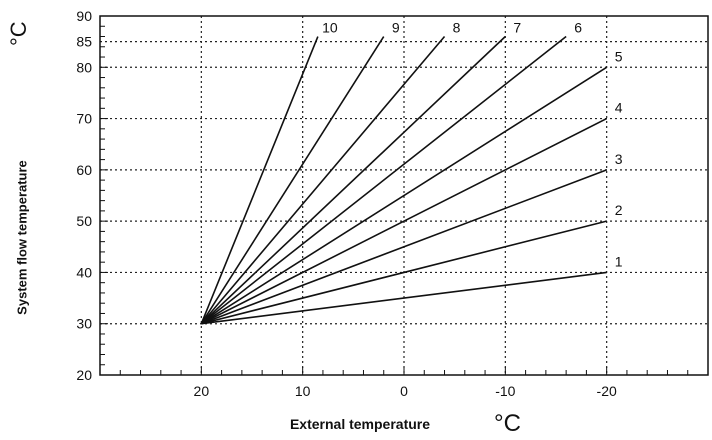 The image size is (712, 440). Describe the element at coordinates (619, 210) in the screenshot. I see `curve-2-label: 2` at that location.